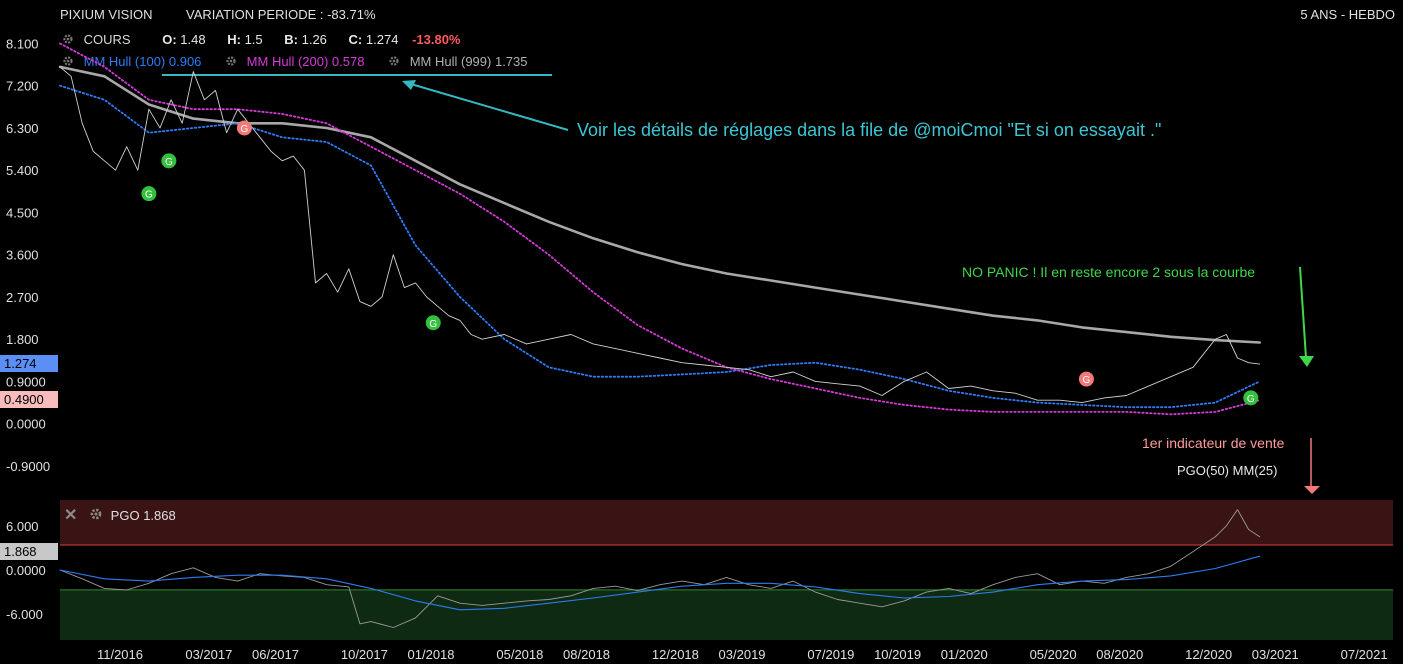 The height and width of the screenshot is (664, 1403). Describe the element at coordinates (26, 381) in the screenshot. I see `y-tick-label: 0.9000` at that location.